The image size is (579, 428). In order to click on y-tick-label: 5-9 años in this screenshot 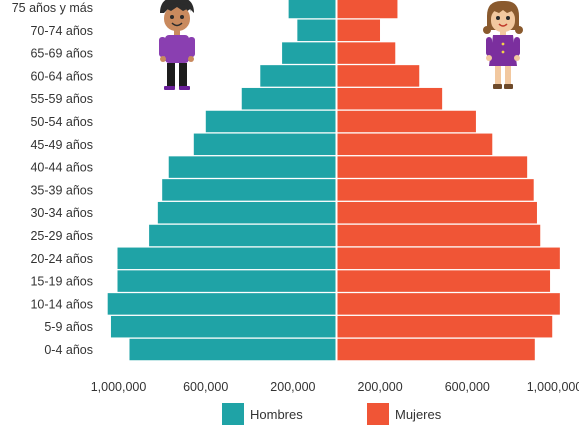, I will do `click(68, 327)`.